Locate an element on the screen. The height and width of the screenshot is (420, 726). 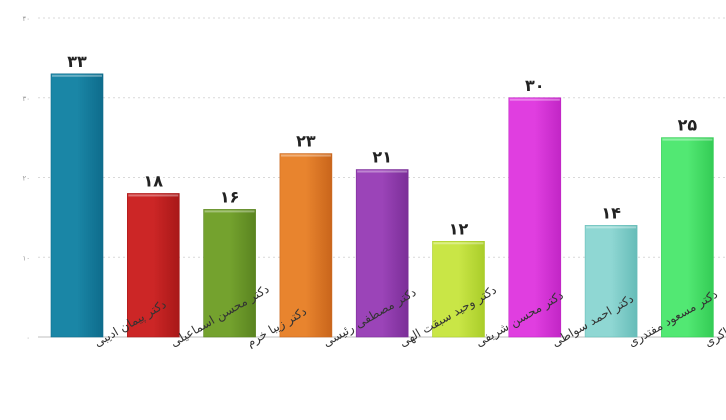
value-label: ۲۳ is located at coordinates (306, 141).